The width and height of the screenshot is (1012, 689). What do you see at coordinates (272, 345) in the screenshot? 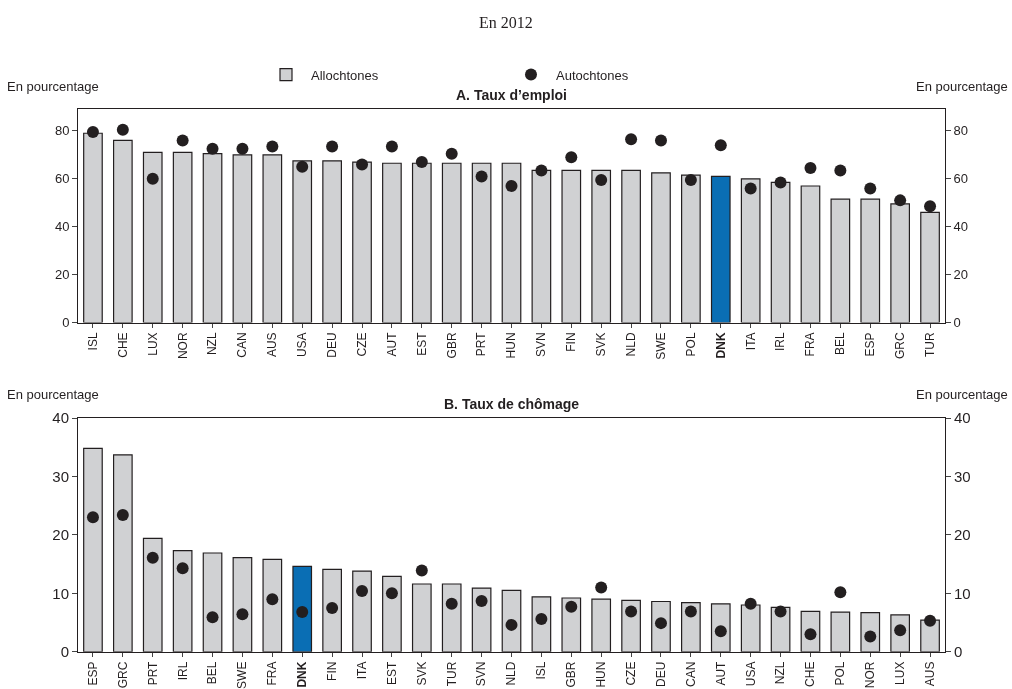
I see `x-tick-label: AUS` at bounding box center [272, 345].